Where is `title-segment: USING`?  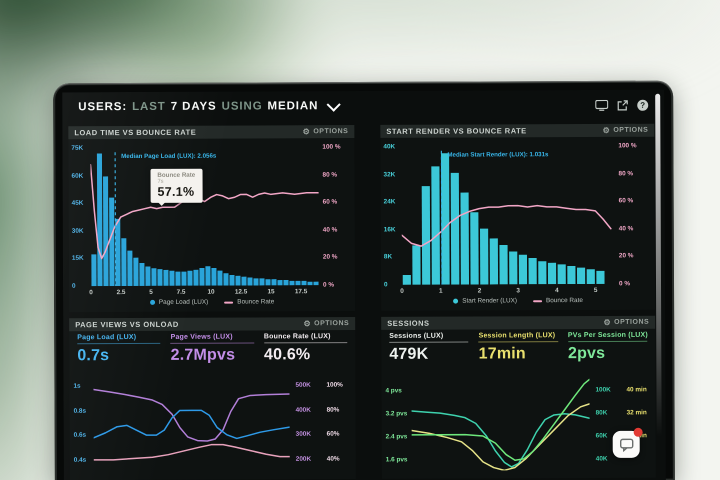
title-segment: USING is located at coordinates (242, 106).